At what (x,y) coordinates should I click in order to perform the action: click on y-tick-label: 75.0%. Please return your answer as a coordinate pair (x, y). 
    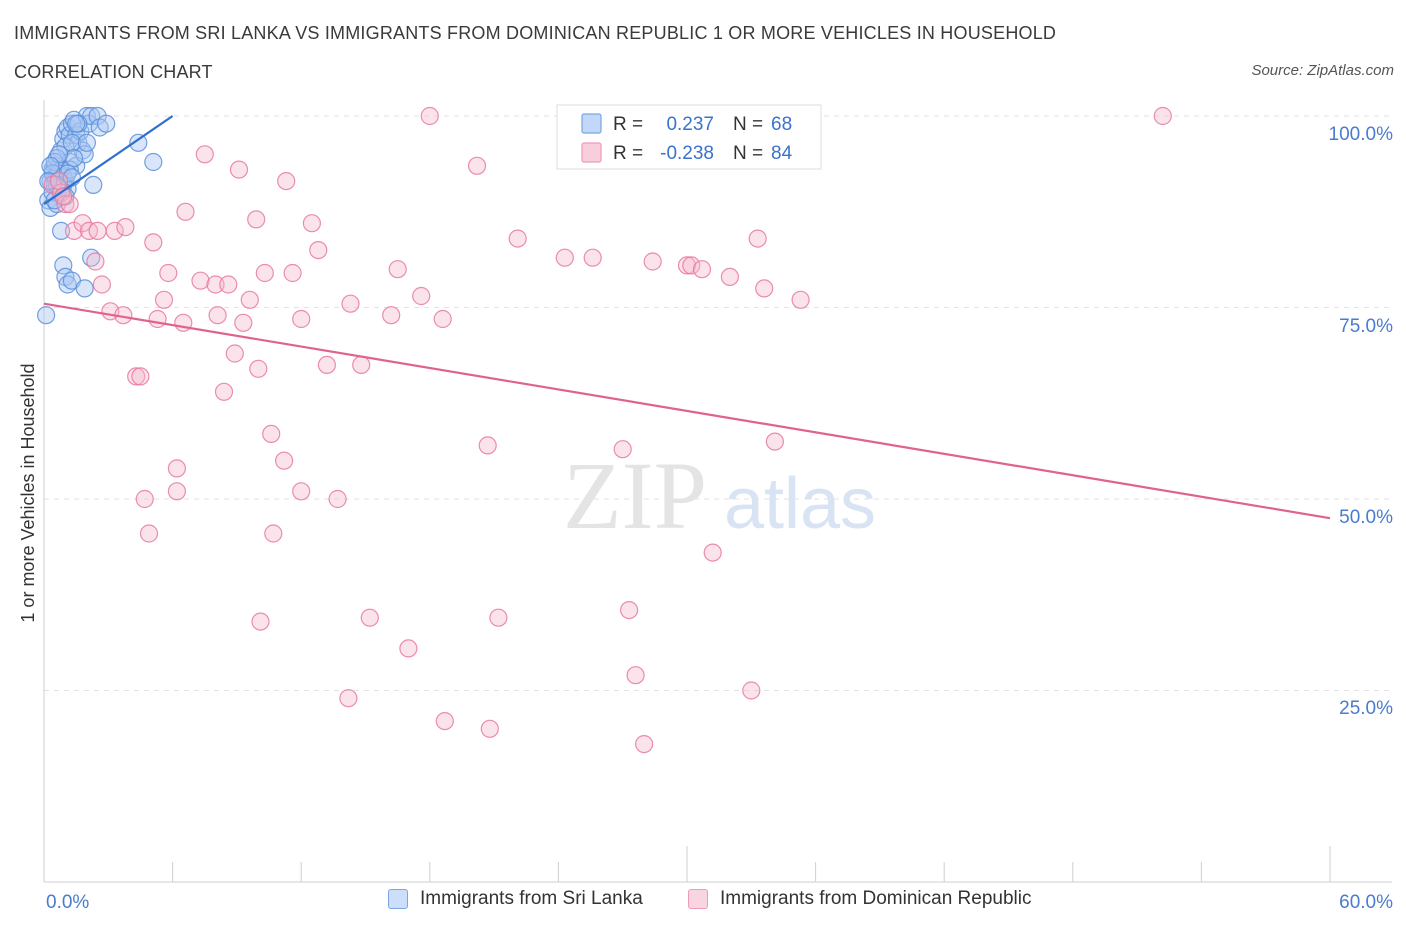
    Looking at the image, I should click on (1366, 326).